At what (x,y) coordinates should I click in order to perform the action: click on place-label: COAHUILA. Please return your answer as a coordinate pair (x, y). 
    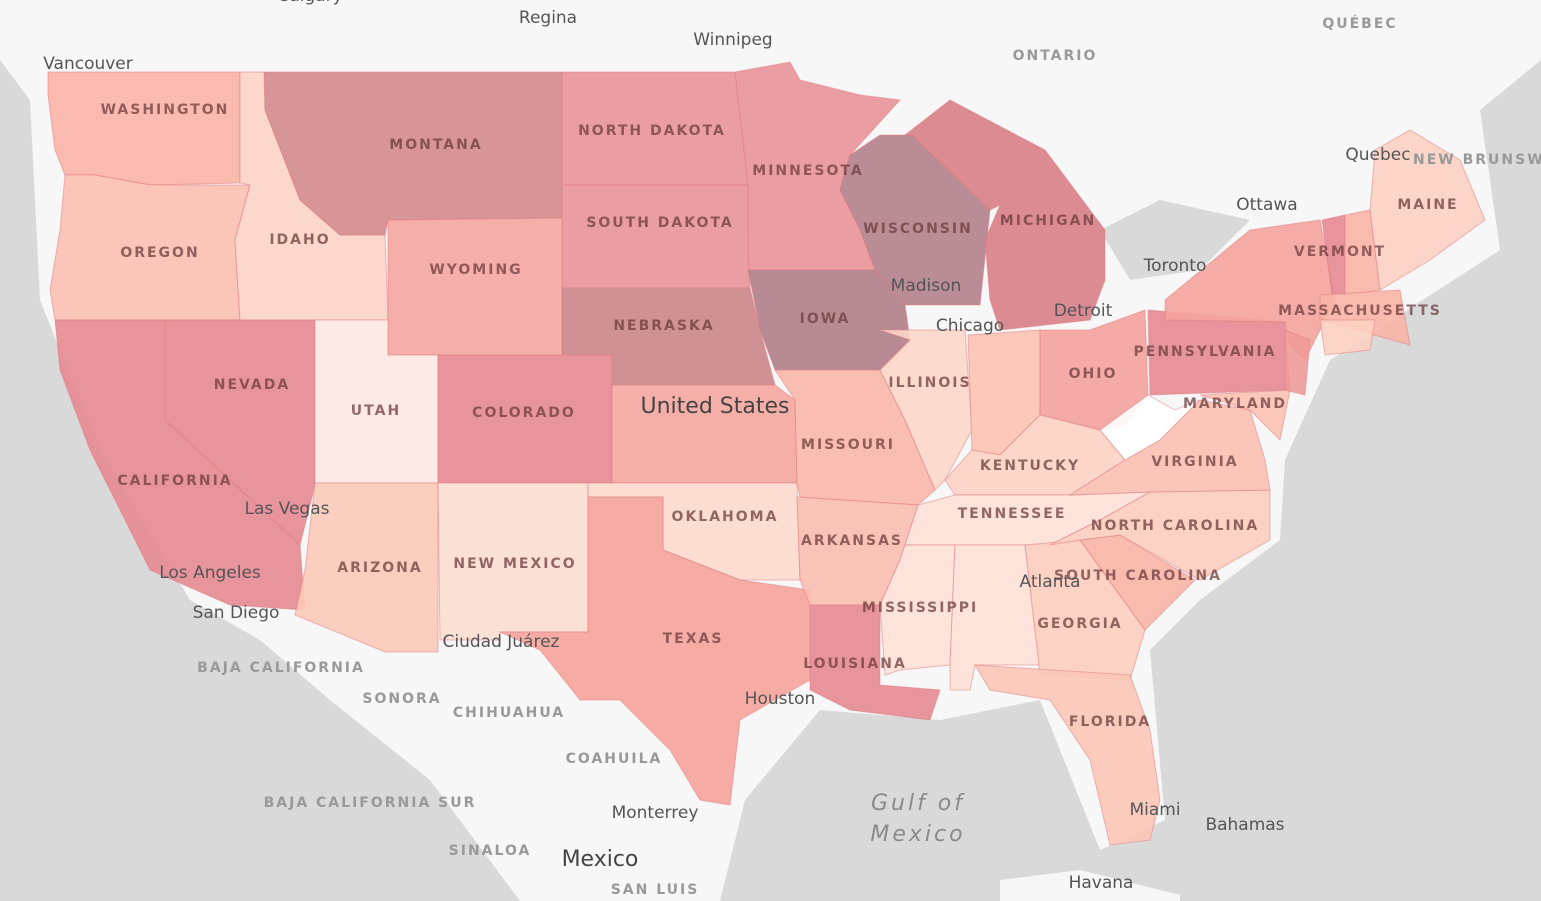
    Looking at the image, I should click on (614, 759).